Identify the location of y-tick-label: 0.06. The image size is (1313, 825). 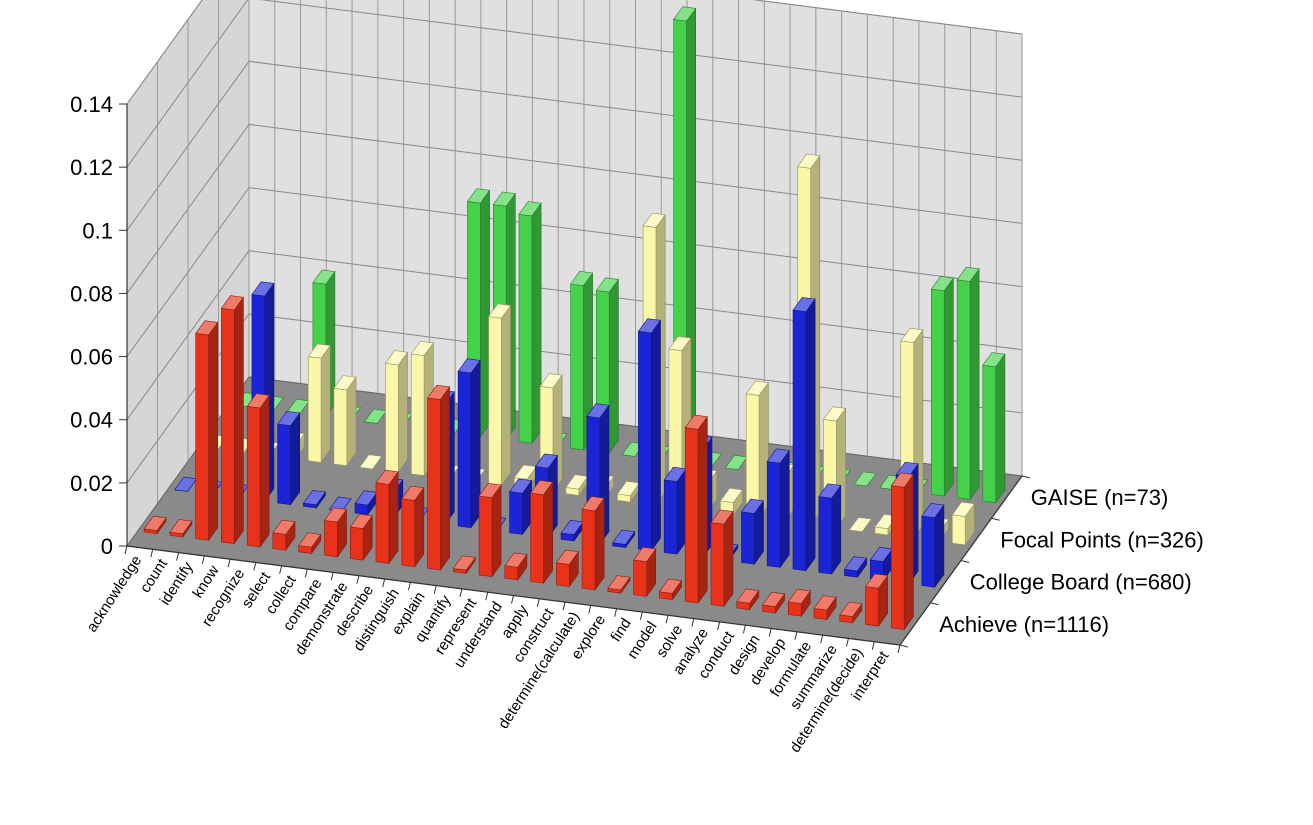
(91, 357).